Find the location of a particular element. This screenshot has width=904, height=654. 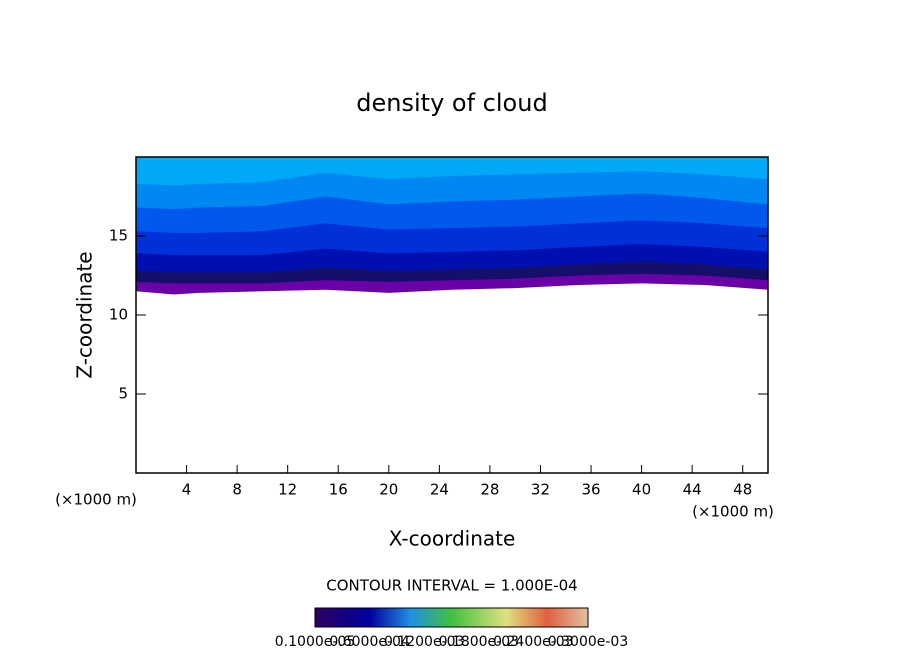

colorbar-label: 0.2400e-03 is located at coordinates (533, 642).